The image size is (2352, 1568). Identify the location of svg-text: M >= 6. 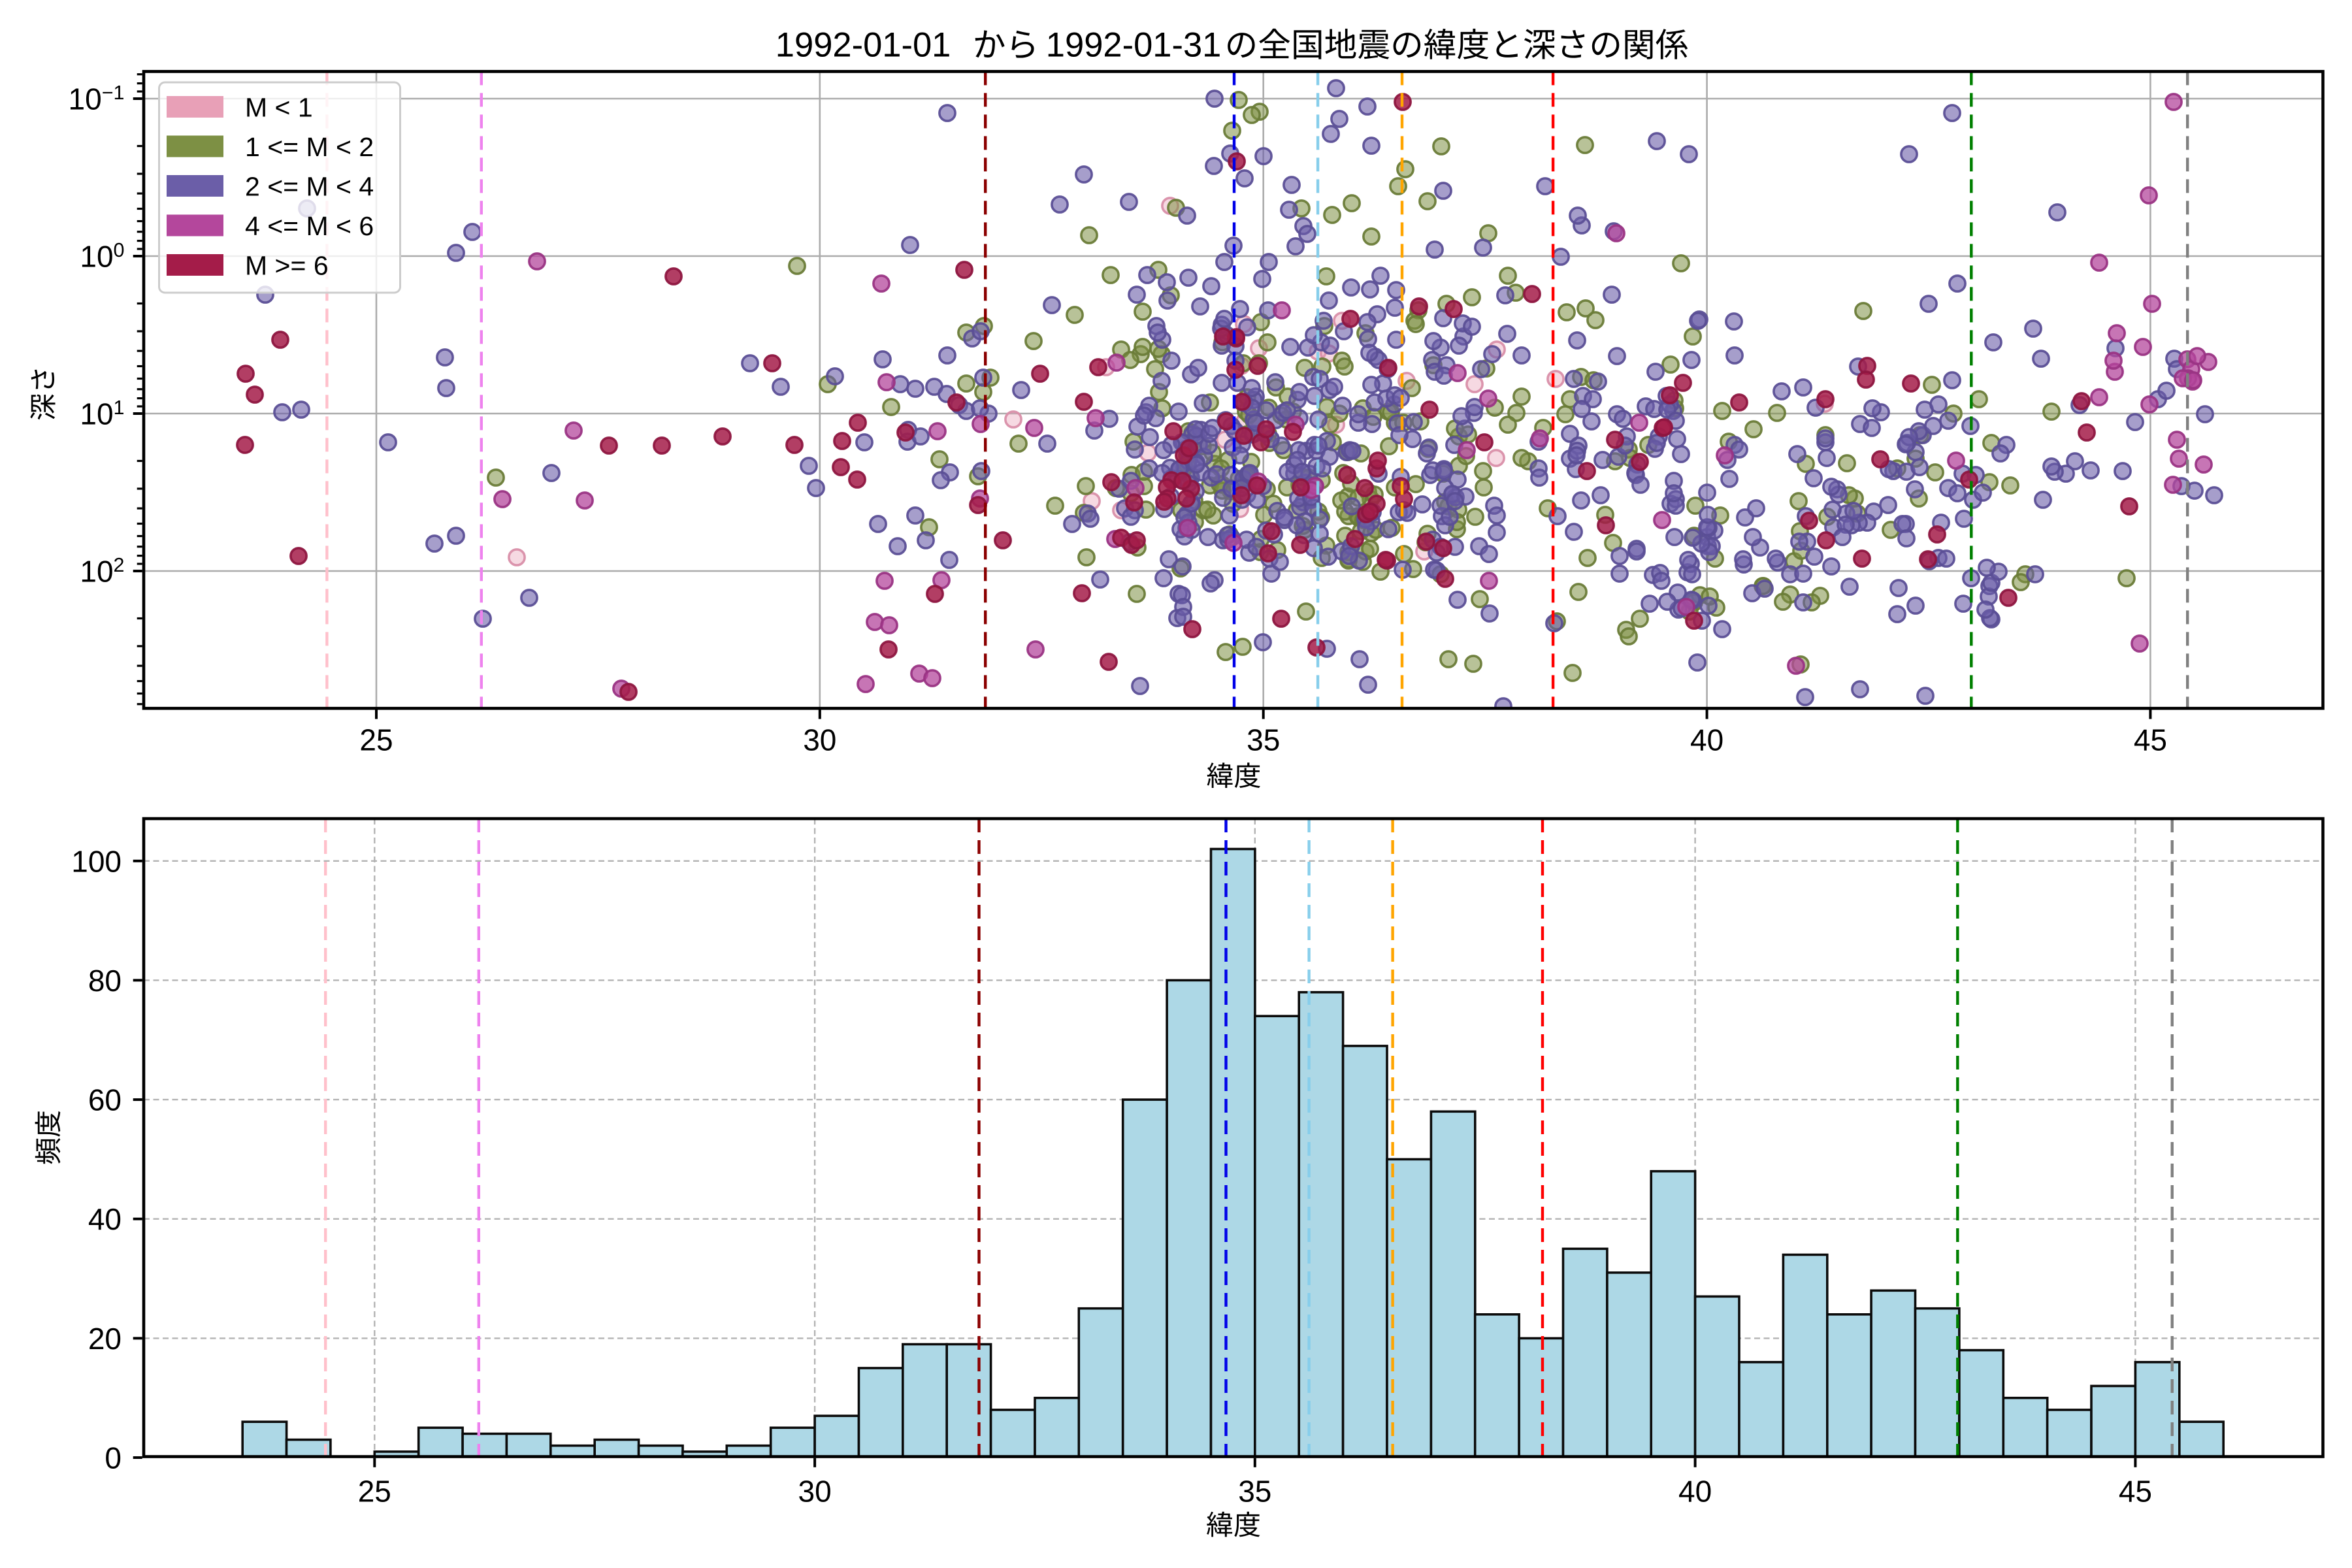
(287, 266).